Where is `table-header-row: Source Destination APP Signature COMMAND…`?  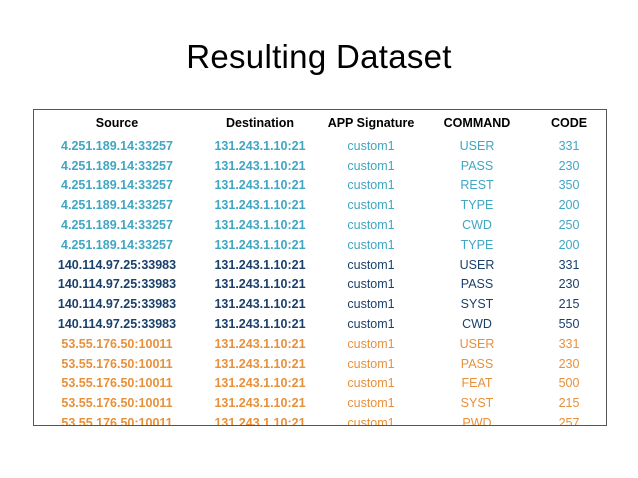 table-header-row: Source Destination APP Signature COMMAND… is located at coordinates (320, 123).